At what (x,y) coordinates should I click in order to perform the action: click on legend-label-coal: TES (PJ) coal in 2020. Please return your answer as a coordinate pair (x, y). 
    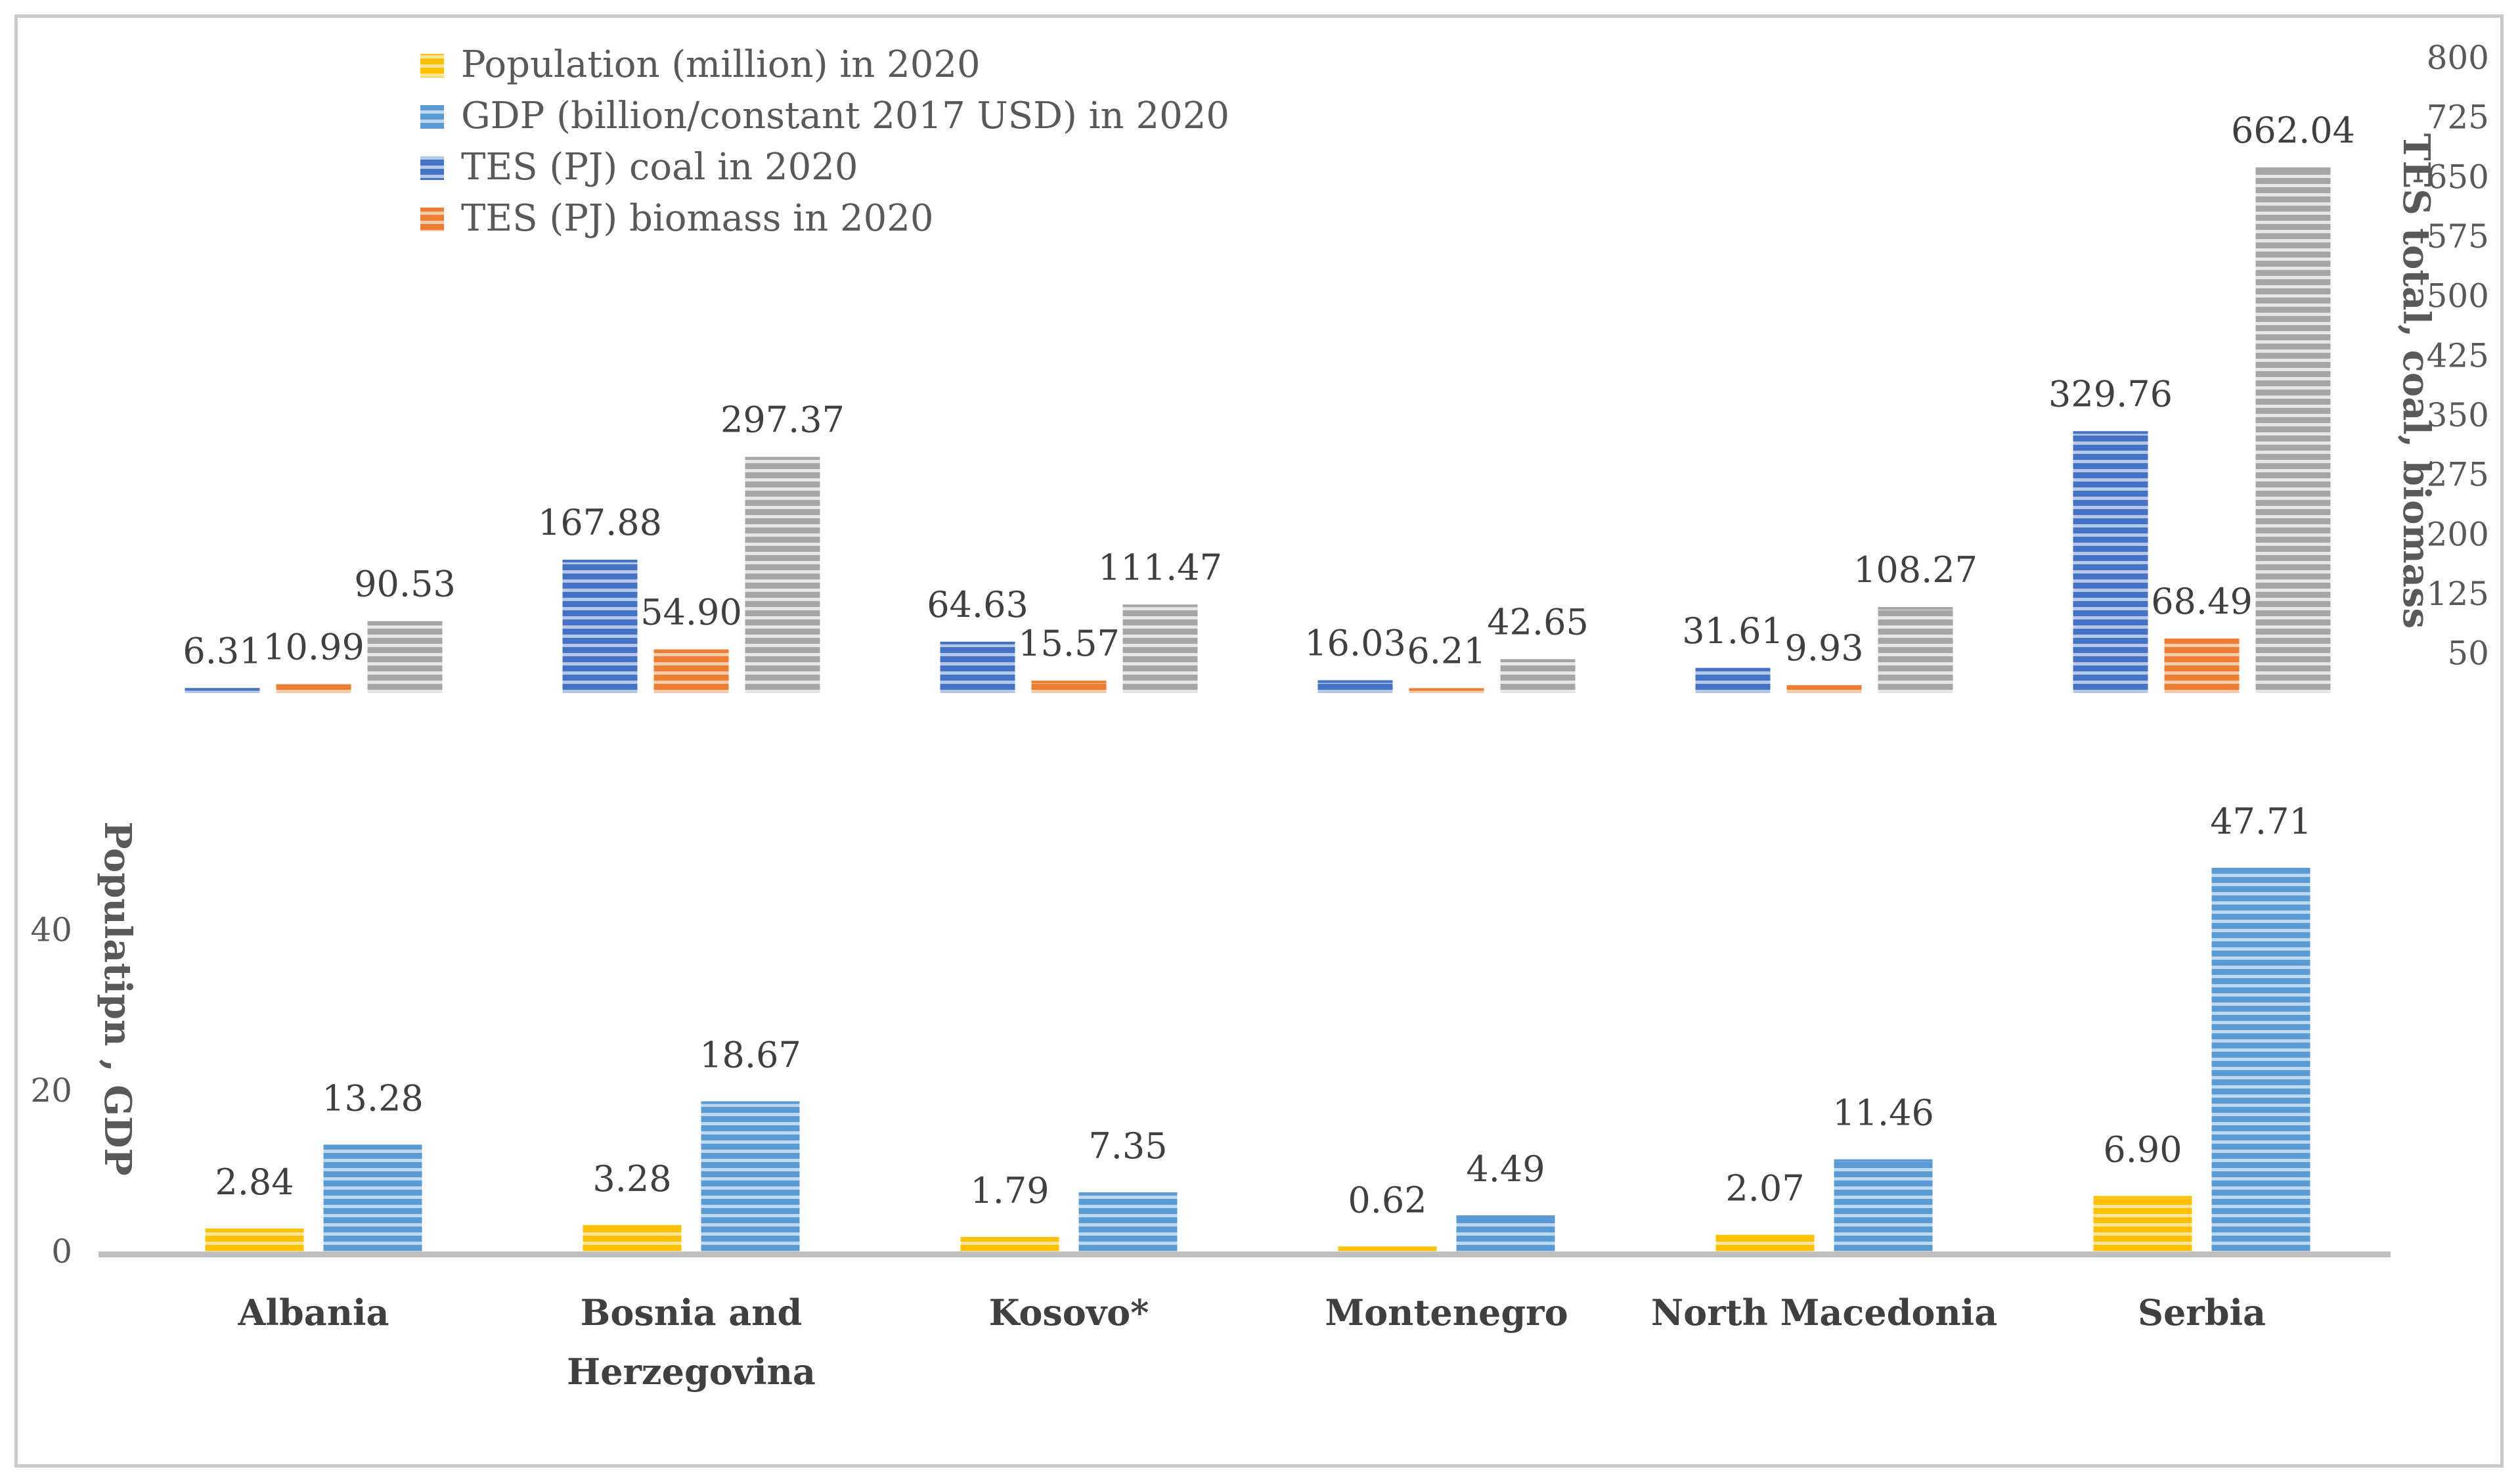
    Looking at the image, I should click on (659, 167).